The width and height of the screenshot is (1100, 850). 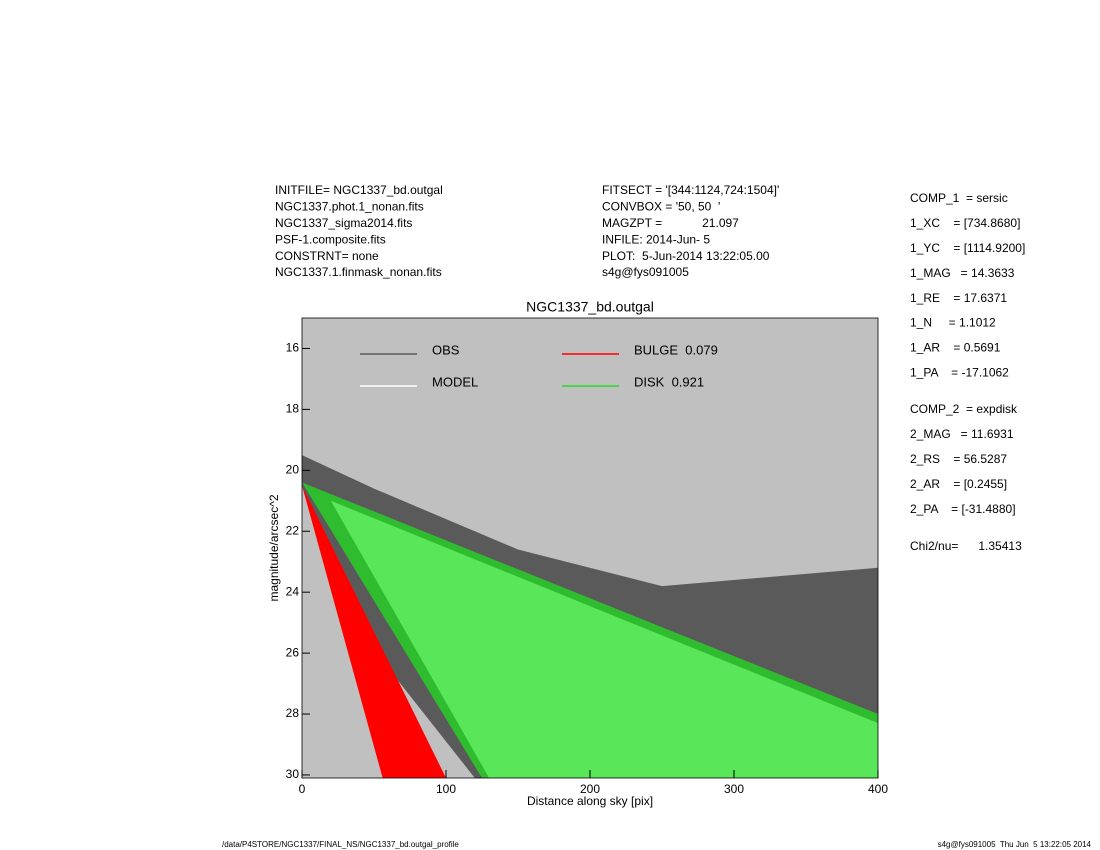 I want to click on y-tick-label: 22, so click(x=293, y=530).